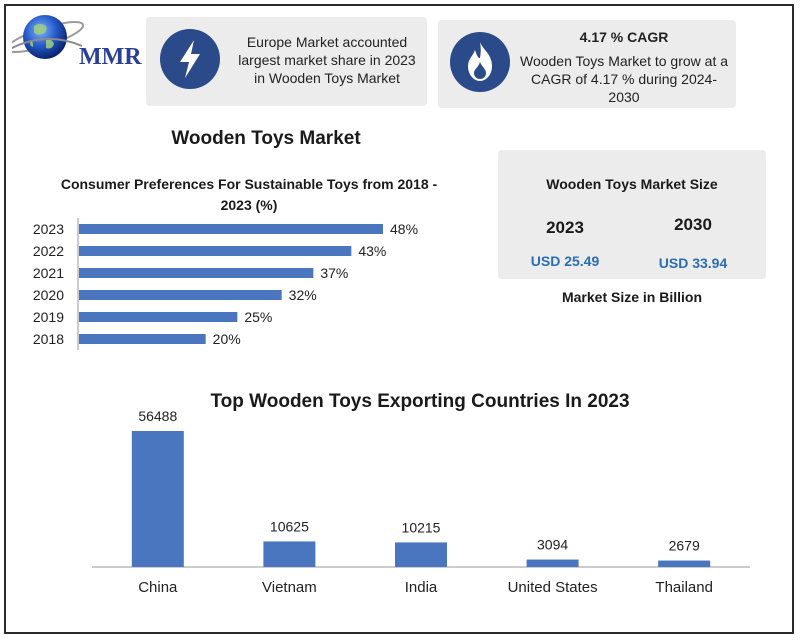  What do you see at coordinates (684, 546) in the screenshot?
I see `exports-data-label: 2679` at bounding box center [684, 546].